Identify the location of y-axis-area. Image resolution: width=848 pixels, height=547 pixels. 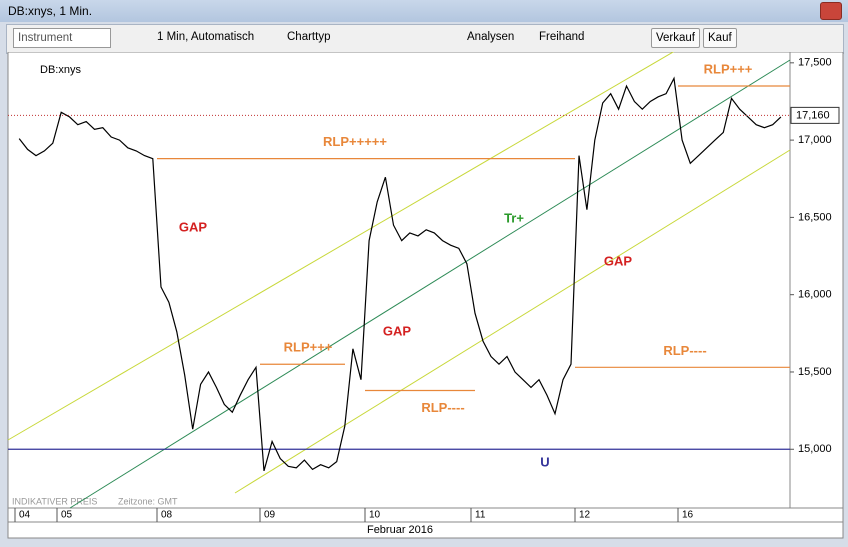
(816, 280).